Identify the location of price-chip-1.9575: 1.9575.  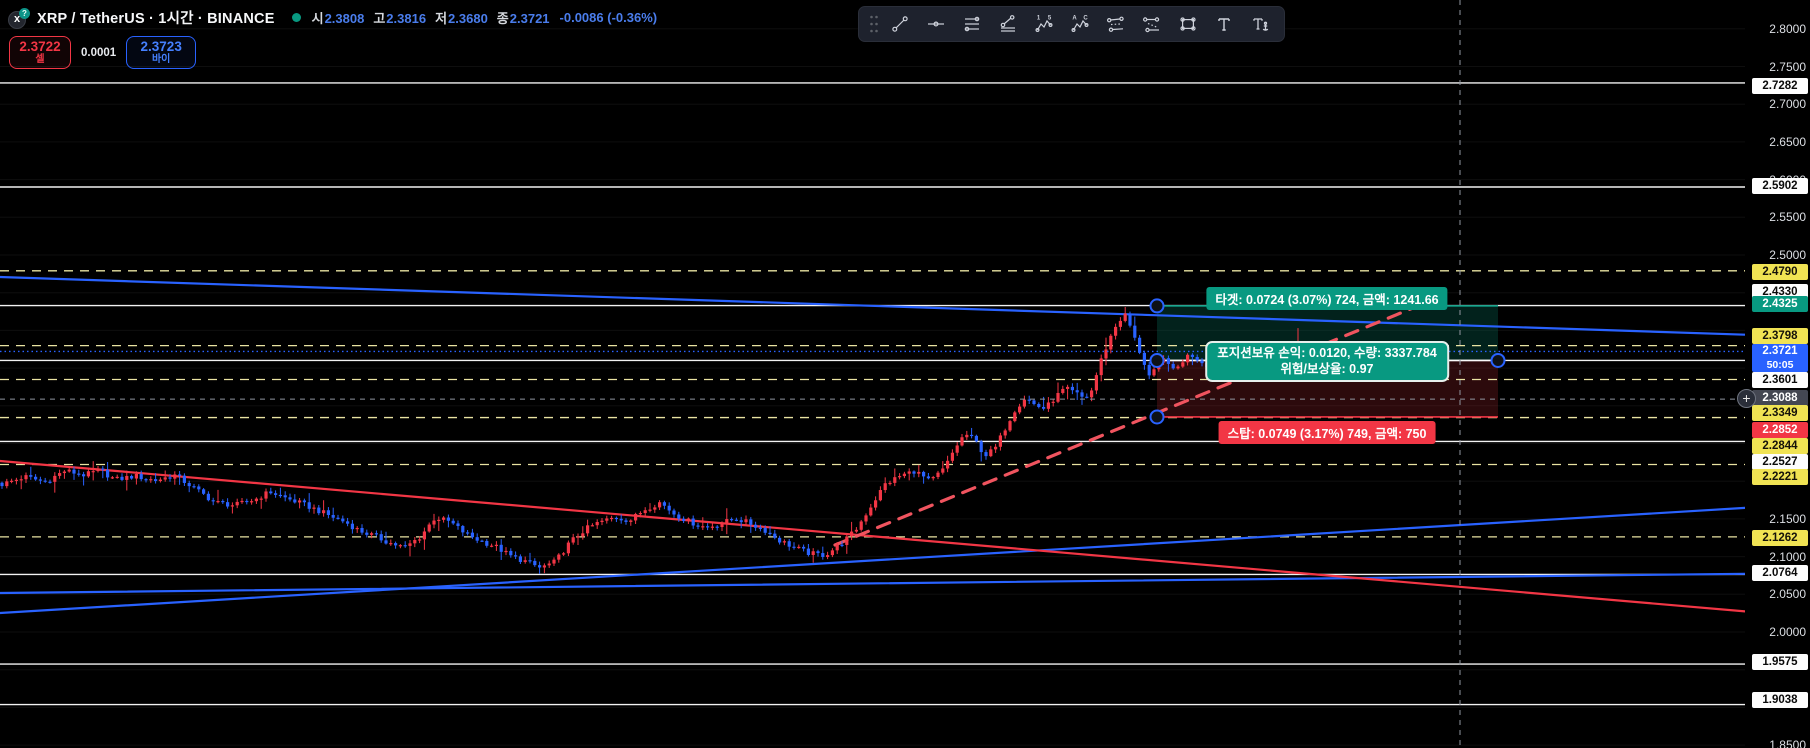
(1780, 662).